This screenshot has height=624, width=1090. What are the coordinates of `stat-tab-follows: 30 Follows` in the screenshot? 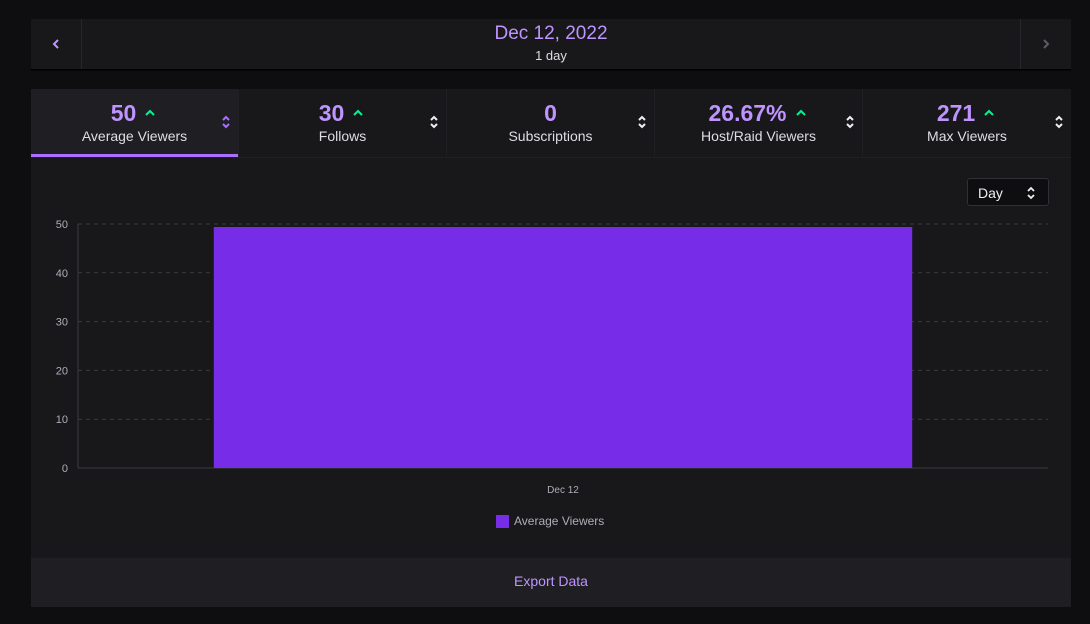 It's located at (343, 123).